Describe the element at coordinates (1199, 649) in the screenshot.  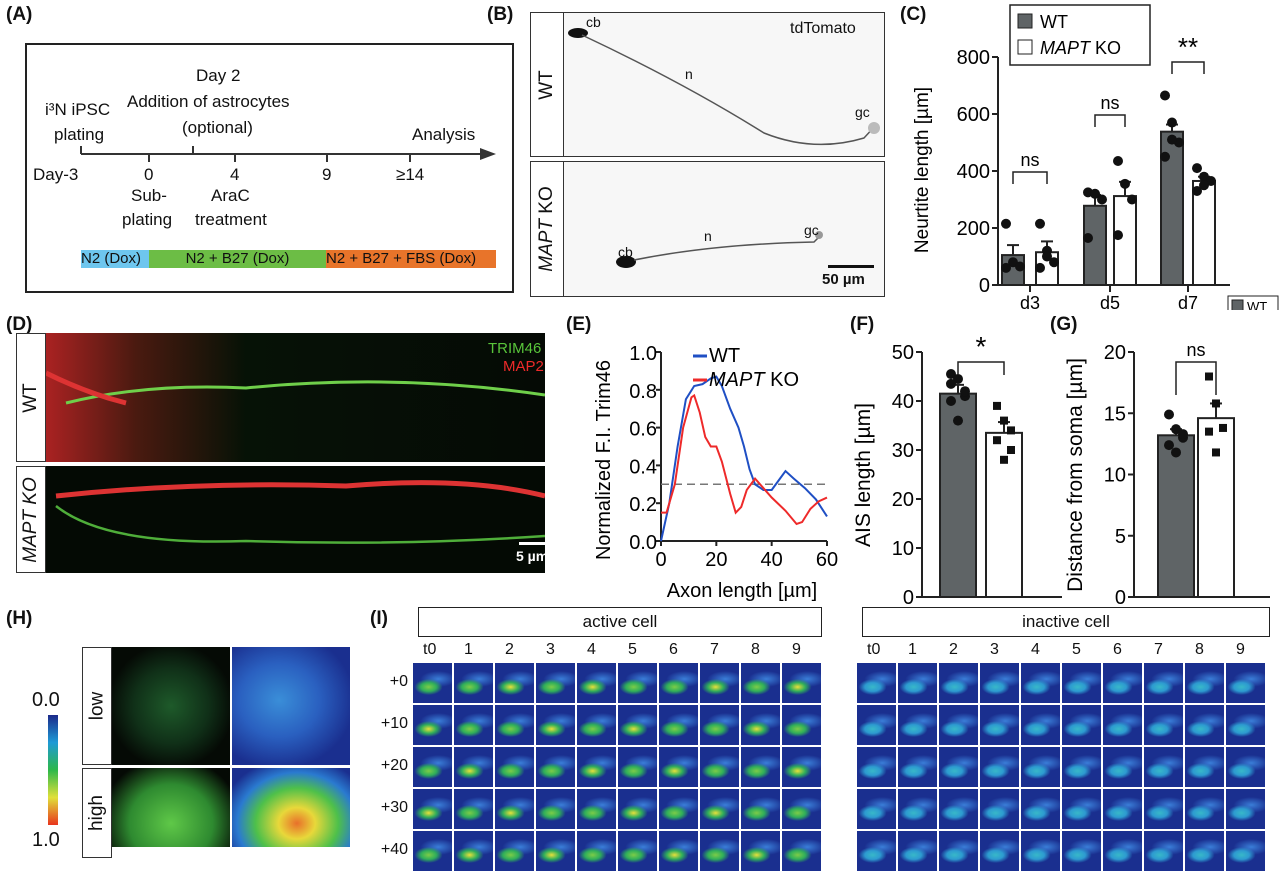
I see `inactive-cell-col-label: 8` at that location.